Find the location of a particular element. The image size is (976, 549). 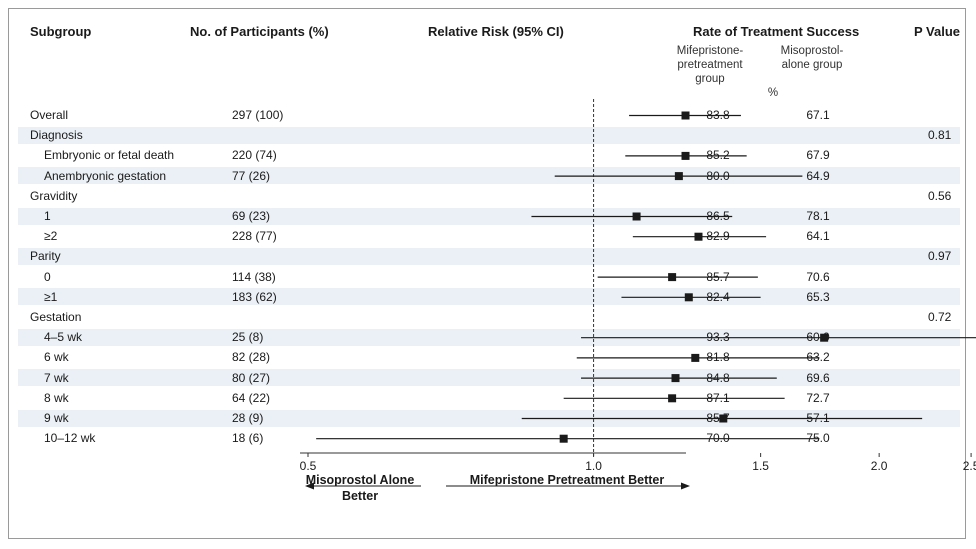

row-label: 6 wk is located at coordinates (56, 357).